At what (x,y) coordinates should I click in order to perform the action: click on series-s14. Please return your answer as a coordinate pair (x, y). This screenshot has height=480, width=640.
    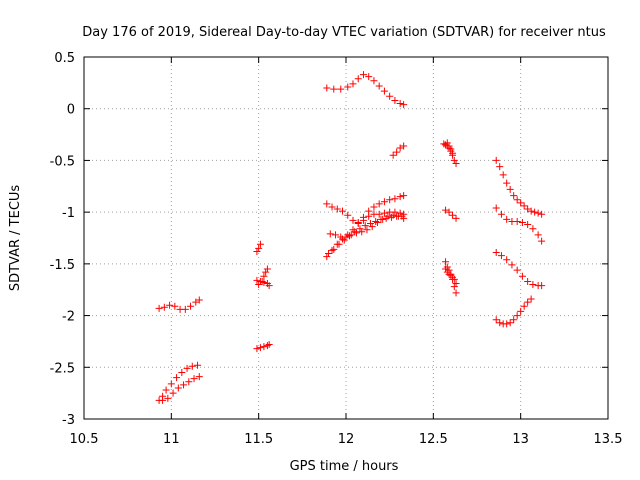
    Looking at the image, I should click on (450, 154).